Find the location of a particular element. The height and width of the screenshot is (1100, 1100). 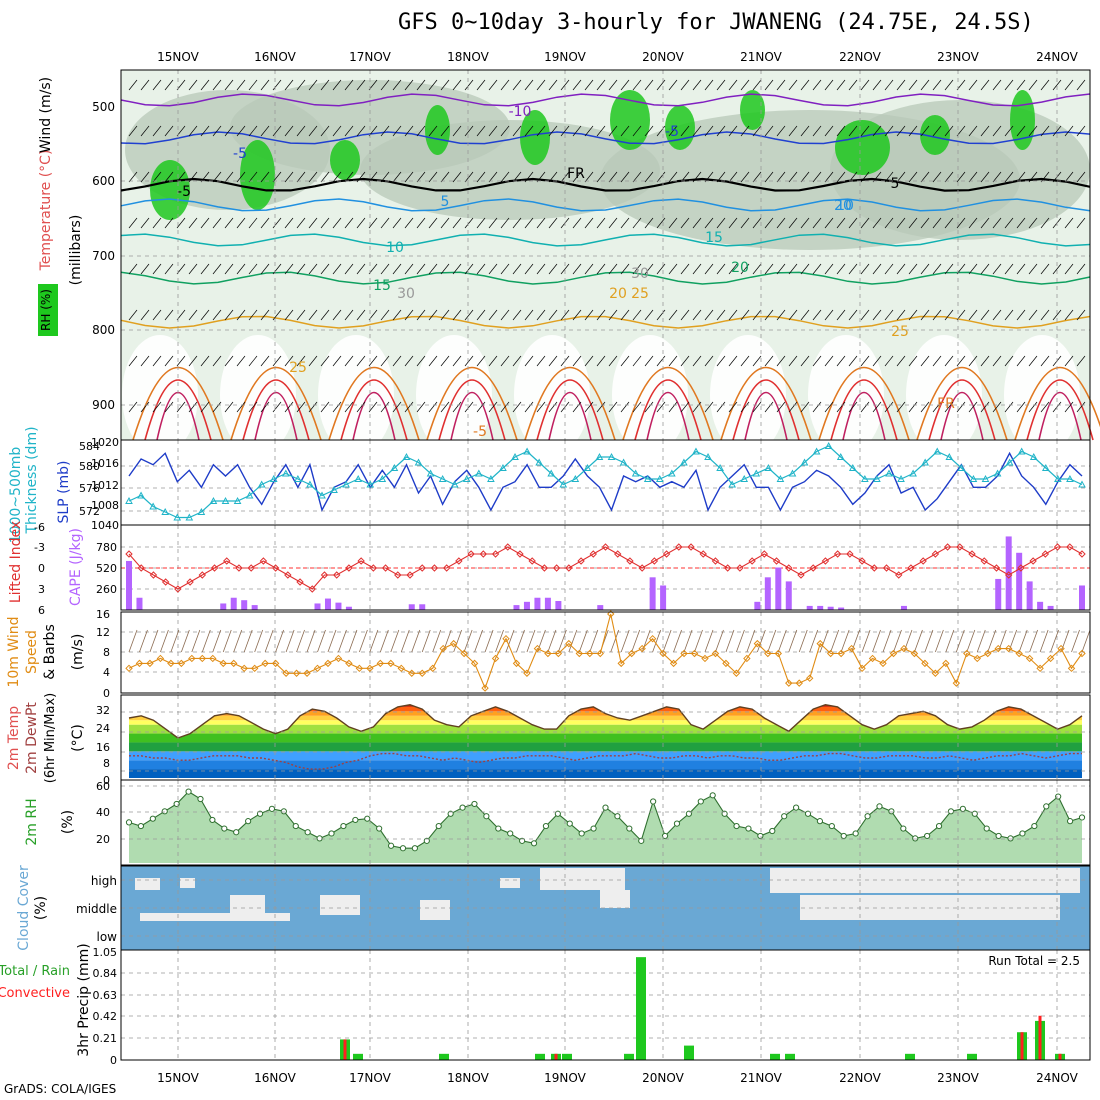

minmax-axis-label: (6hr Min/Max) is located at coordinates (50, 738).